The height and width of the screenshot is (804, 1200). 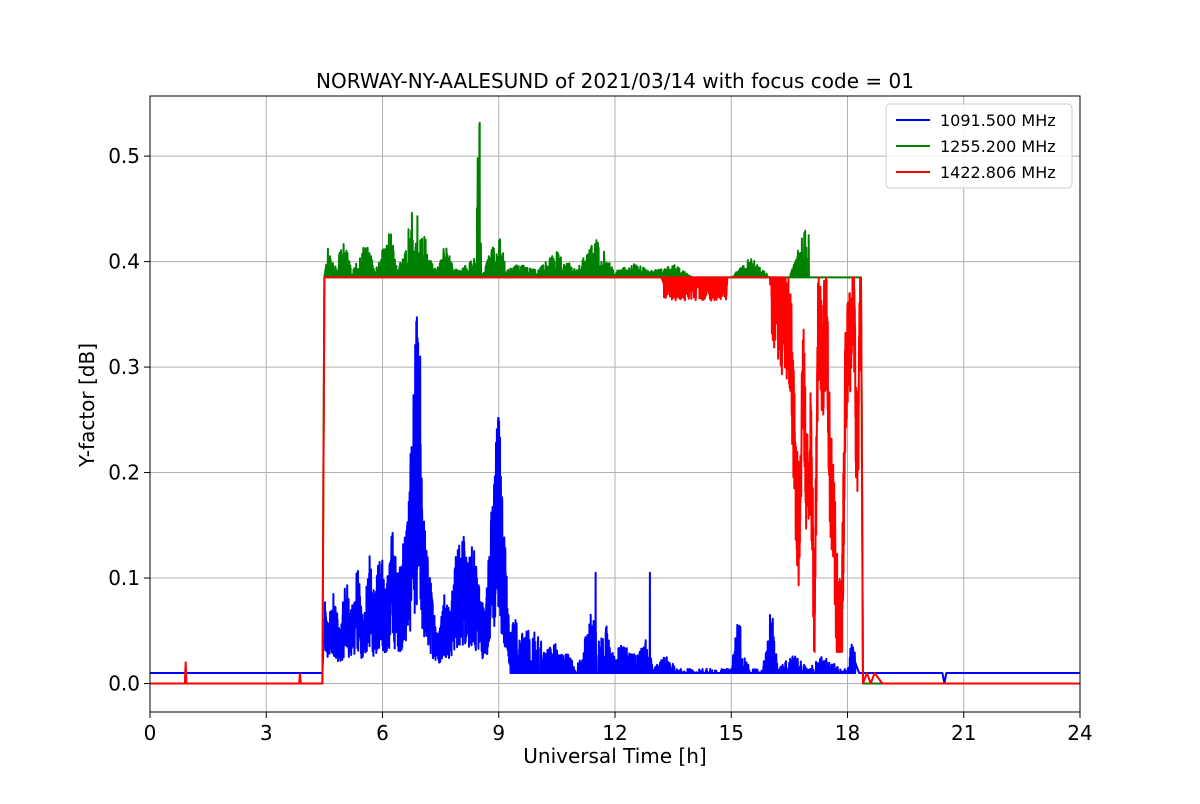 What do you see at coordinates (124, 262) in the screenshot?
I see `y-tick-label: 0.4` at bounding box center [124, 262].